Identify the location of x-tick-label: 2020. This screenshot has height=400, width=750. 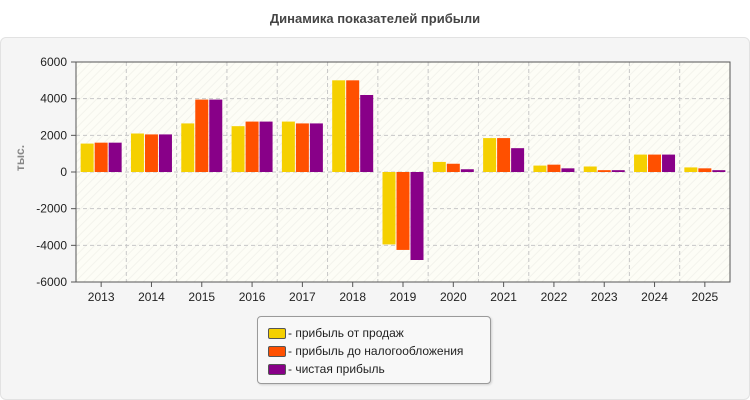
(453, 297).